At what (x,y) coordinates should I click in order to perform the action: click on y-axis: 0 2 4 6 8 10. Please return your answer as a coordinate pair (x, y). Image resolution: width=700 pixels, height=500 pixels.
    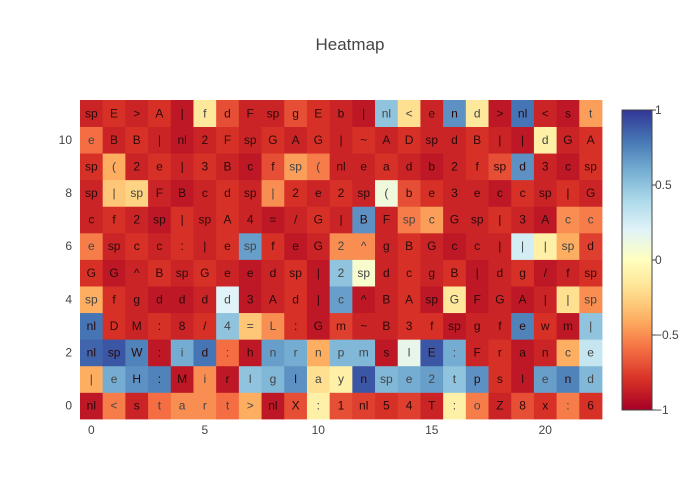
    Looking at the image, I should click on (66, 273).